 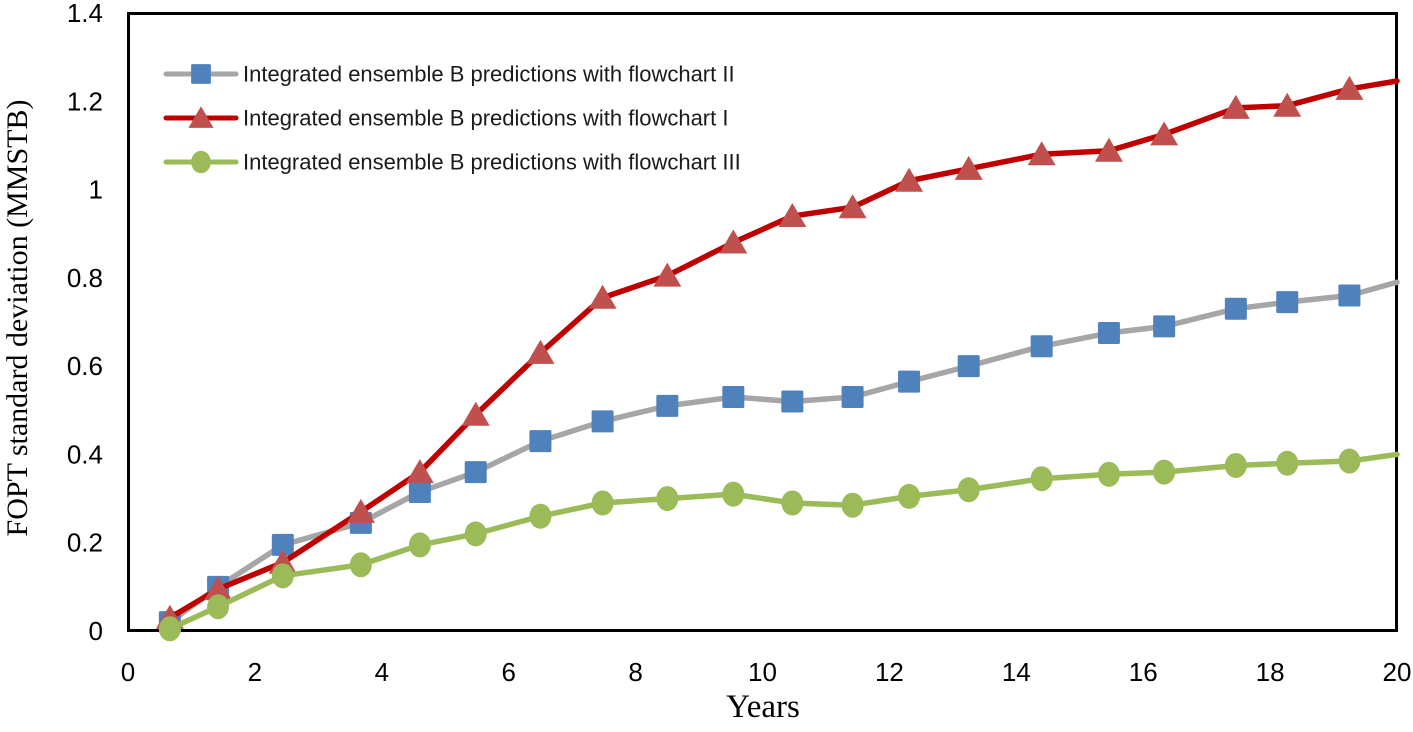 What do you see at coordinates (17, 318) in the screenshot?
I see `y-axis-title: FOPT standard deviation (MMSTB)` at bounding box center [17, 318].